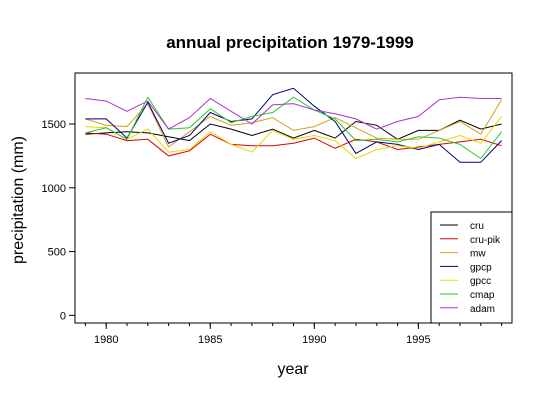  What do you see at coordinates (18, 200) in the screenshot?
I see `y-axis-label: precipitation (mm)` at bounding box center [18, 200].